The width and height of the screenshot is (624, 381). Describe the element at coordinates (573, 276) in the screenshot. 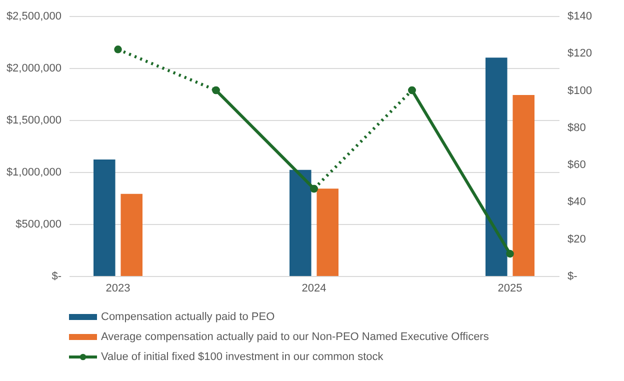

I see `y2-tick-label: $-` at that location.